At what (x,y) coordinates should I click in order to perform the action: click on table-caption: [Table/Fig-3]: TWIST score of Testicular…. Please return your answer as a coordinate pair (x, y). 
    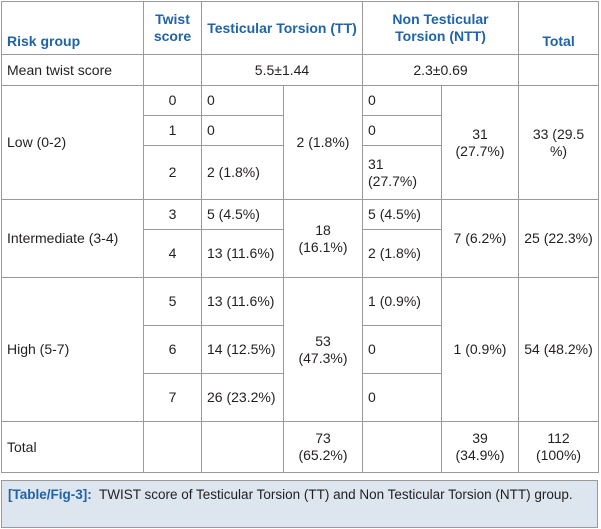
    Looking at the image, I should click on (299, 504).